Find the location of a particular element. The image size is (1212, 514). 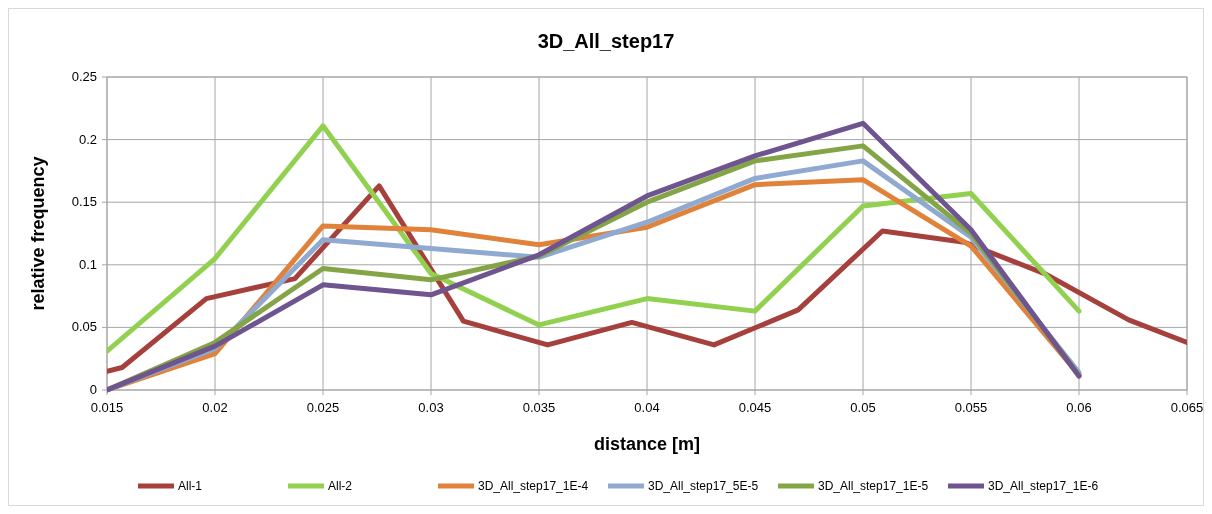

legend-label: All-1 is located at coordinates (190, 486).